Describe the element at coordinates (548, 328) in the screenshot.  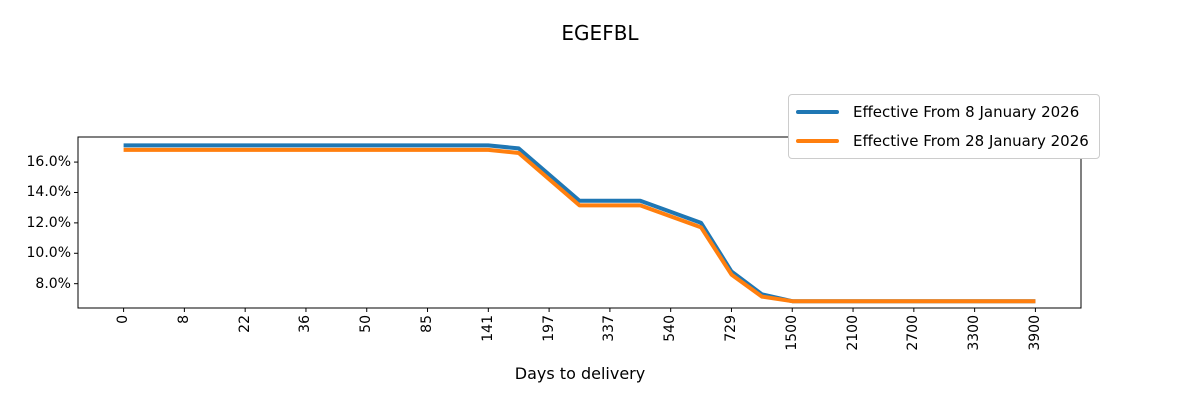
I see `x-tick-label: 197` at that location.